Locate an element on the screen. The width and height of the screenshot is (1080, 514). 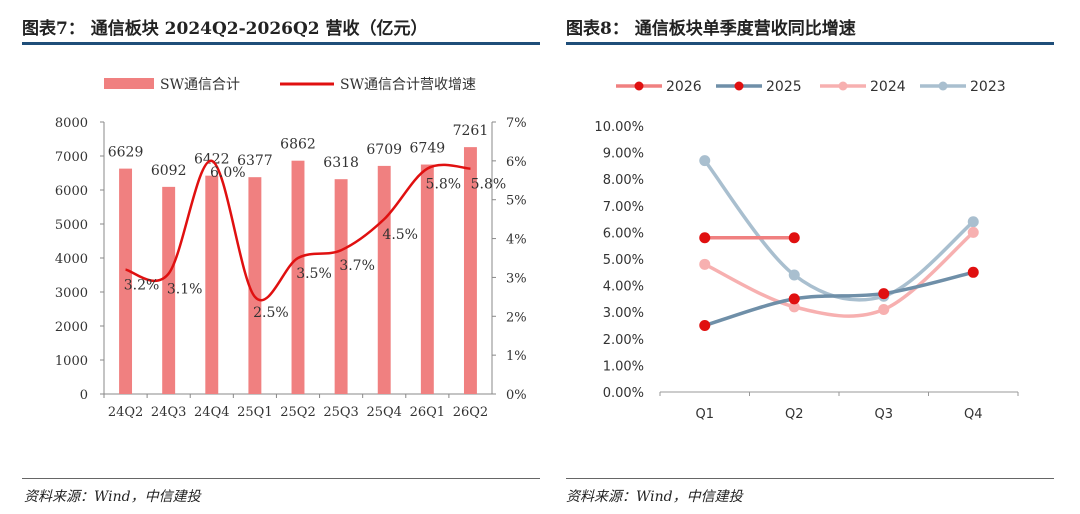
y-tick-label: 1.00% is located at coordinates (623, 366).